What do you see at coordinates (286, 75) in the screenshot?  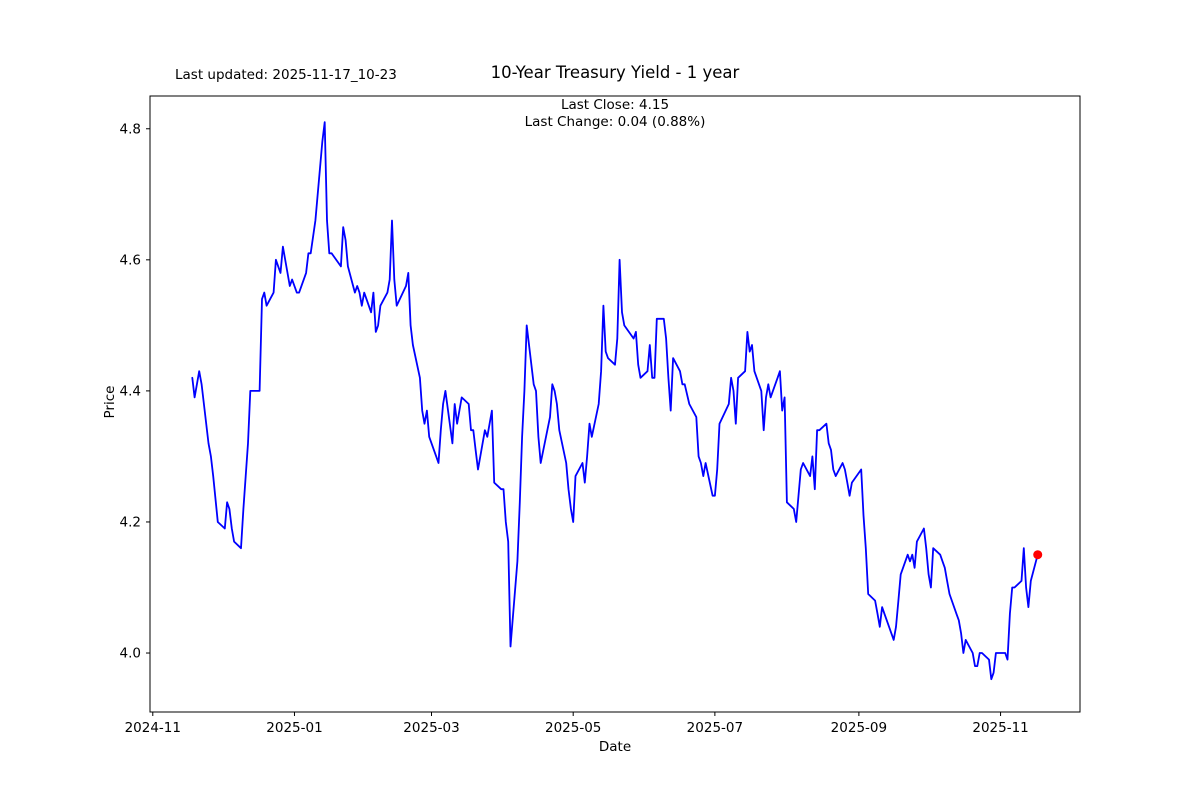 I see `last-updated-label: Last updated: 2025-11-17_10-23` at bounding box center [286, 75].